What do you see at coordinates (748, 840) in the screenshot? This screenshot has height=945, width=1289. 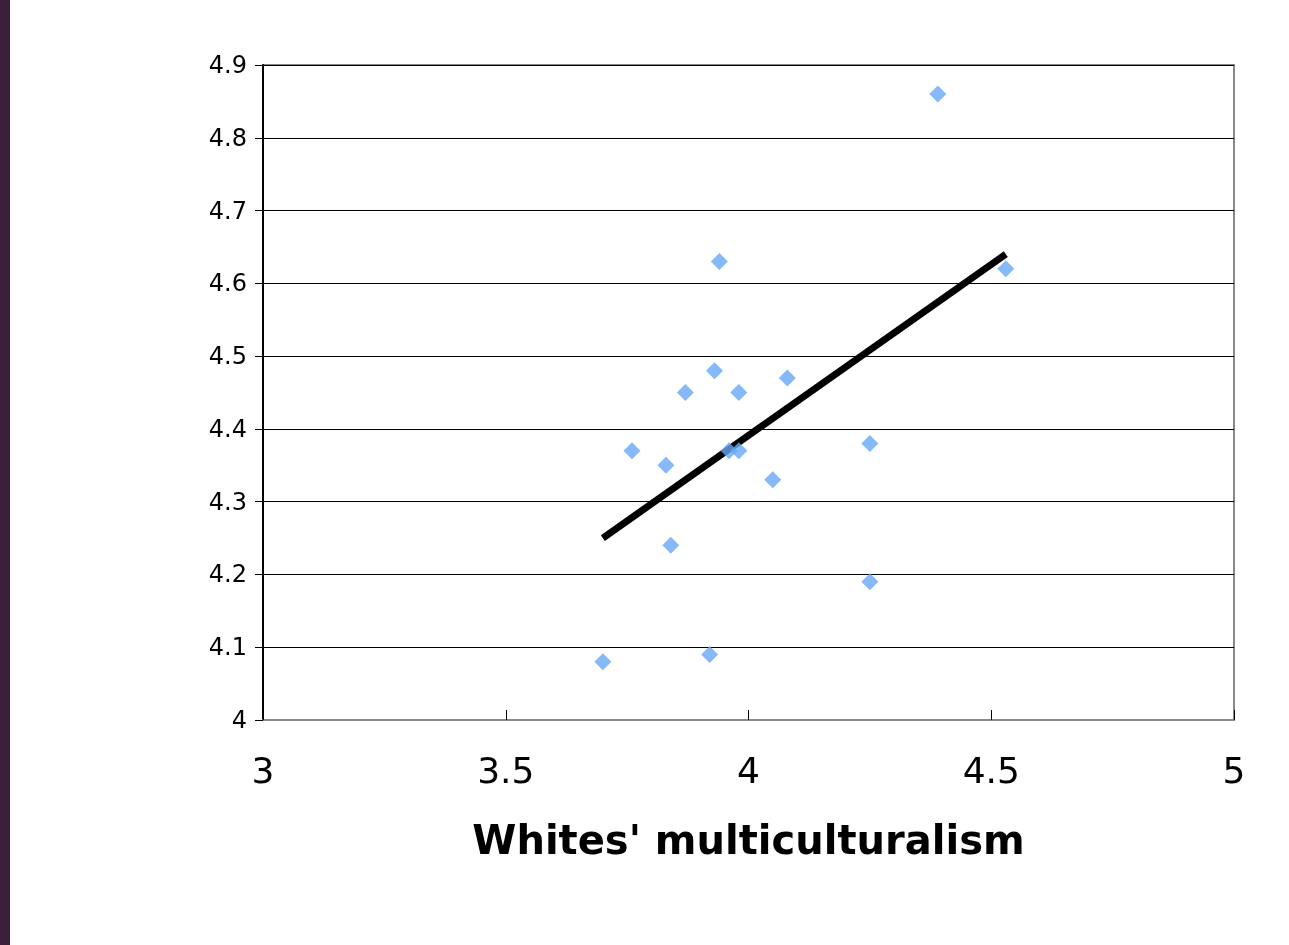 I see `x-axis-title: Whites' multiculturalism` at bounding box center [748, 840].